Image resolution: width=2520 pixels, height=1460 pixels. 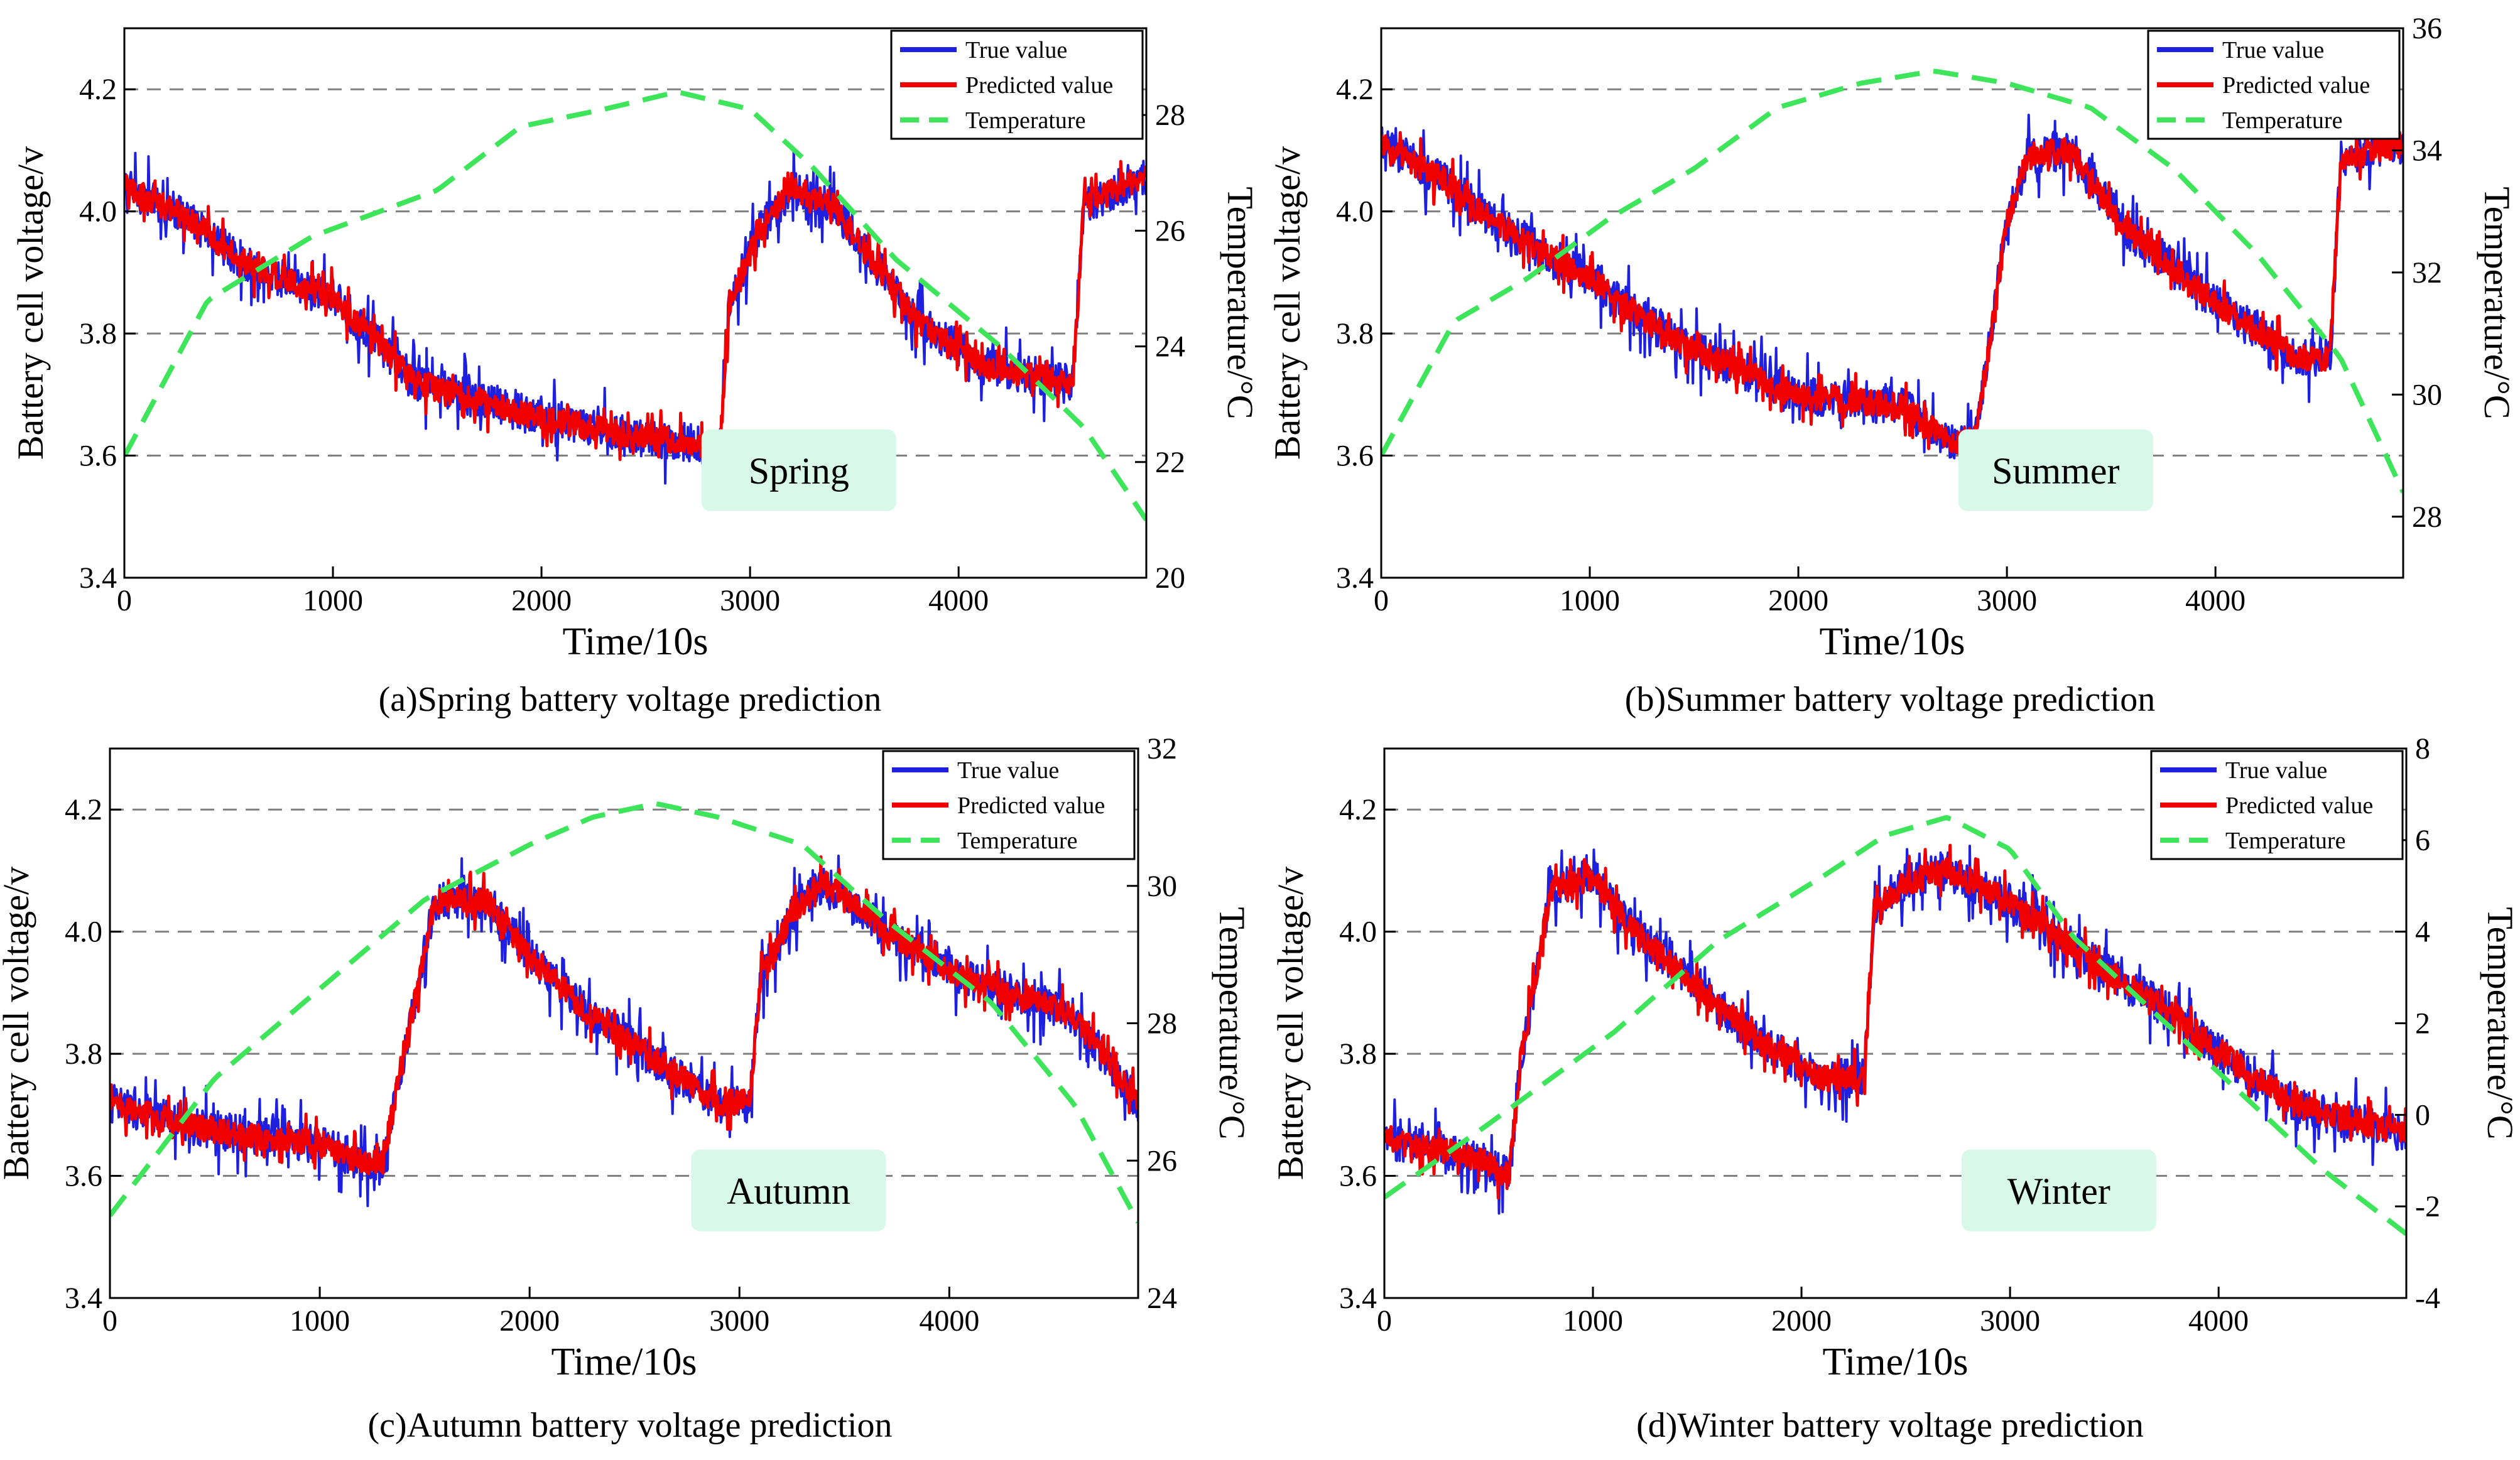 What do you see at coordinates (2427, 1298) in the screenshot?
I see `y2-tick-label: -4` at bounding box center [2427, 1298].